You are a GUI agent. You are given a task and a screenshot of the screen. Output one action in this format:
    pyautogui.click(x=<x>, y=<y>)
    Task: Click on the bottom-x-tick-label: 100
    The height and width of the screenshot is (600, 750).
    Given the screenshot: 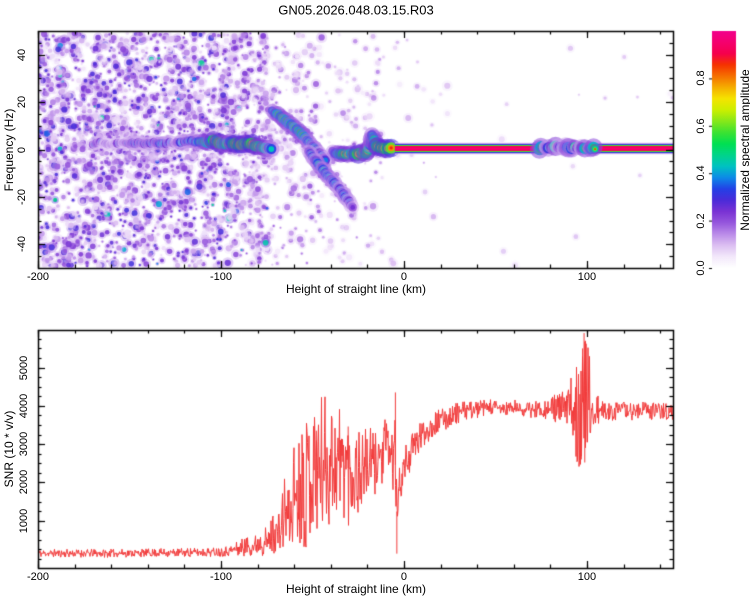 What is the action you would take?
    pyautogui.click(x=587, y=577)
    